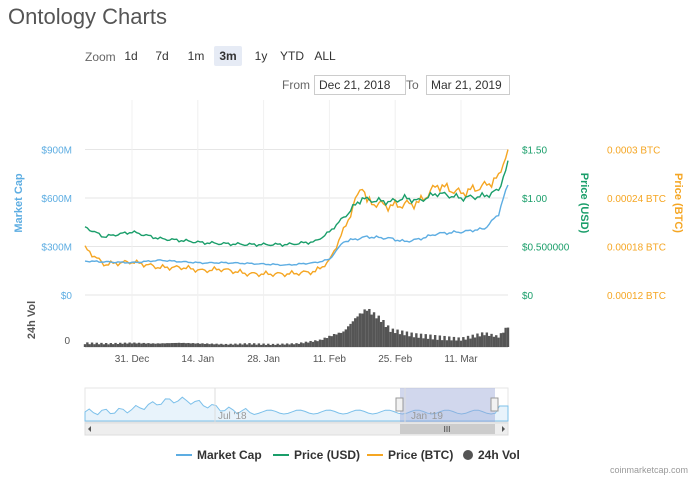 The image size is (696, 479). I want to click on navigator-selection, so click(447, 405).